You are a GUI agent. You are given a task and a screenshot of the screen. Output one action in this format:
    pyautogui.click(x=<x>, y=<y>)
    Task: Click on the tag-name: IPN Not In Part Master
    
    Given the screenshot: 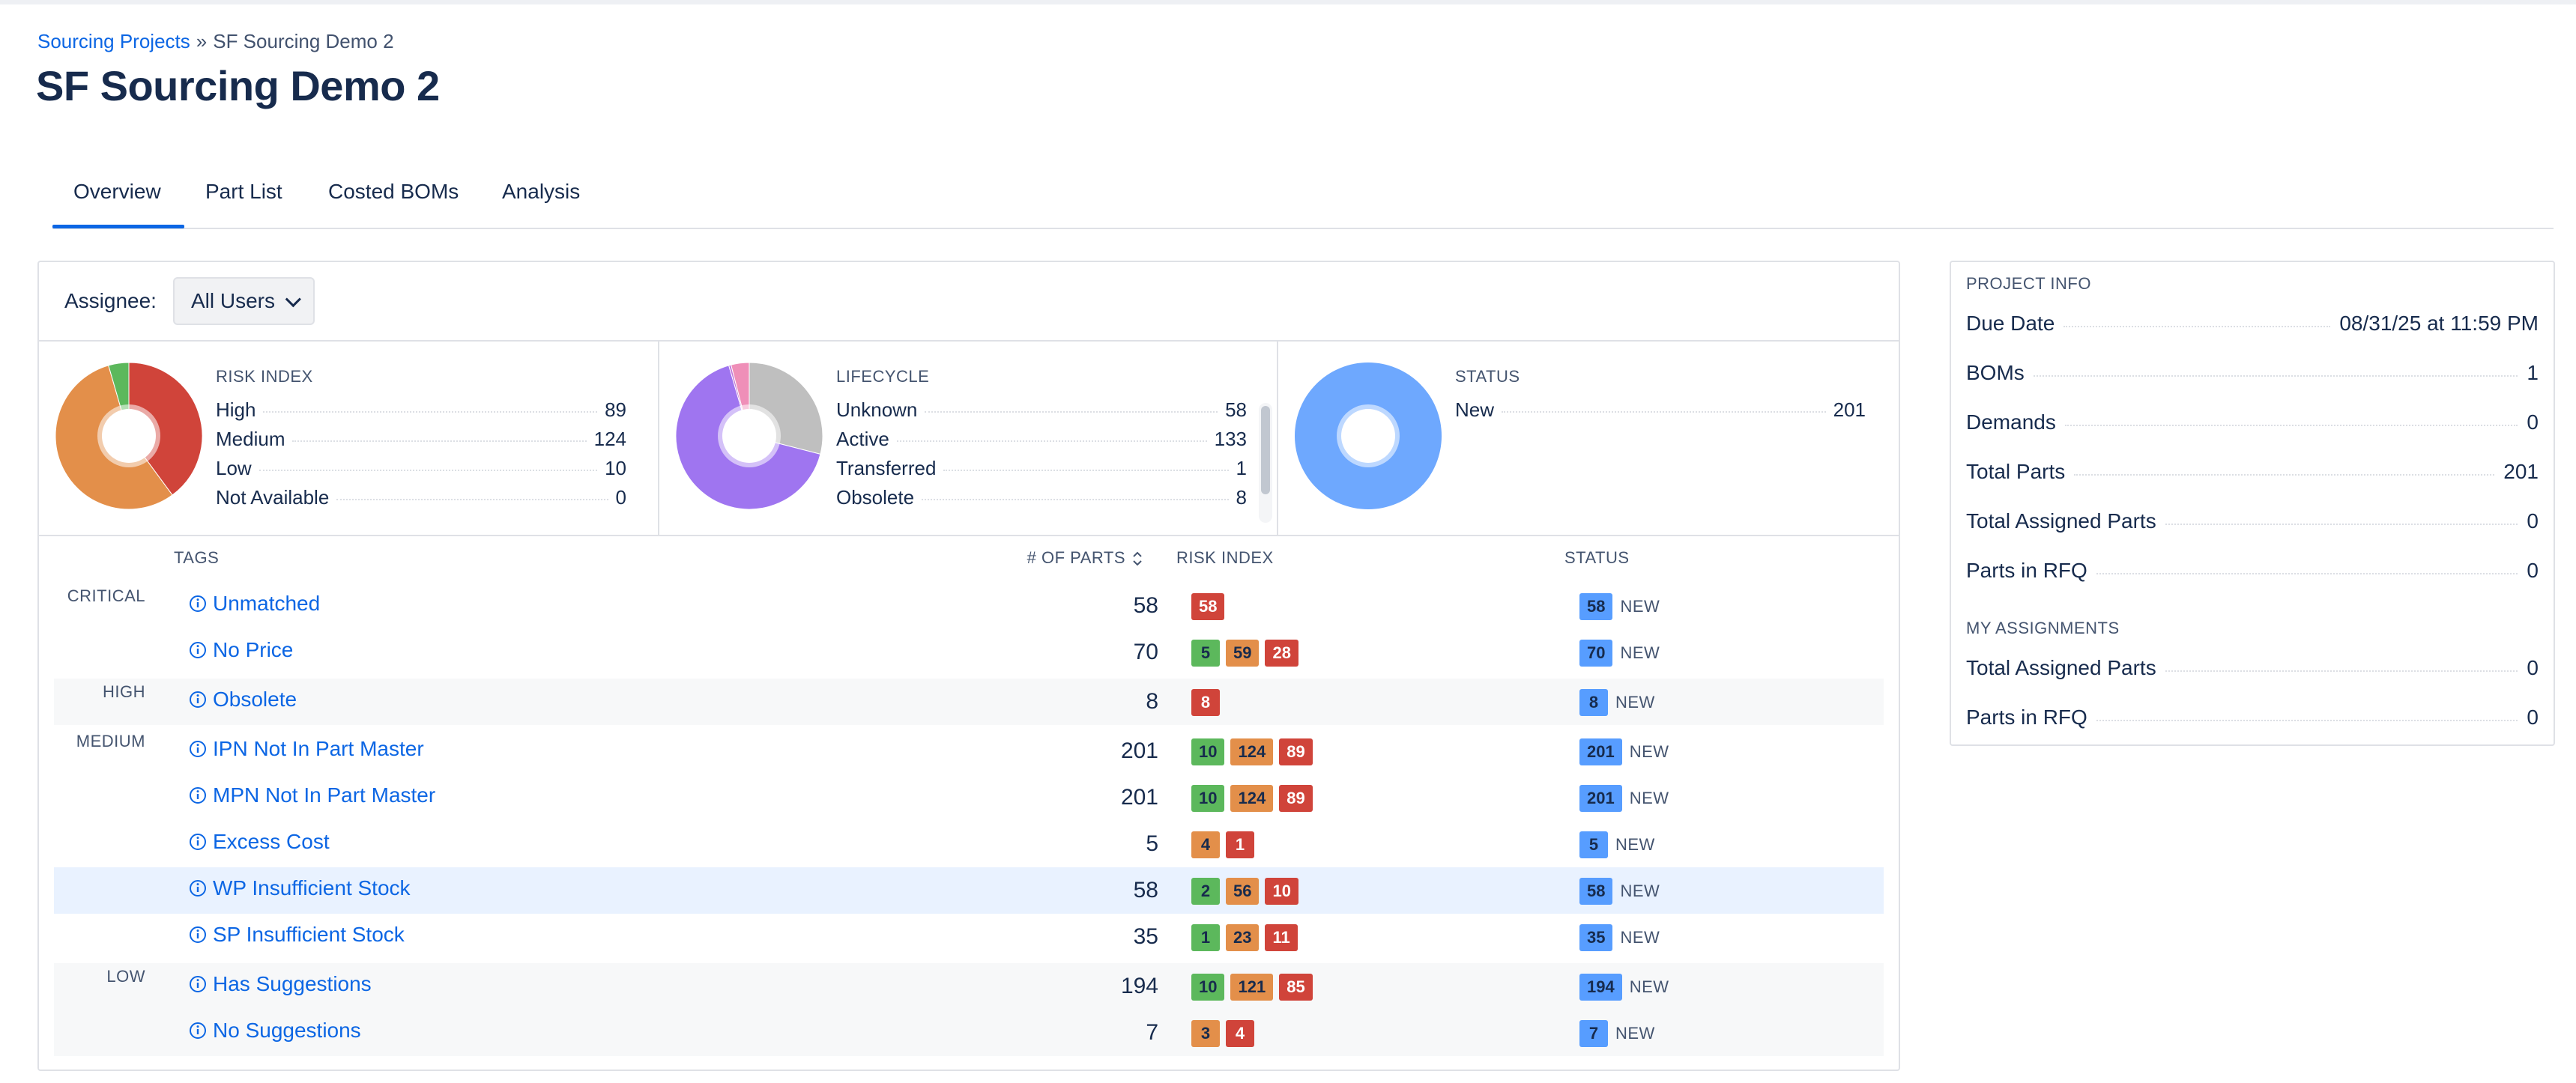 What is the action you would take?
    pyautogui.click(x=318, y=748)
    